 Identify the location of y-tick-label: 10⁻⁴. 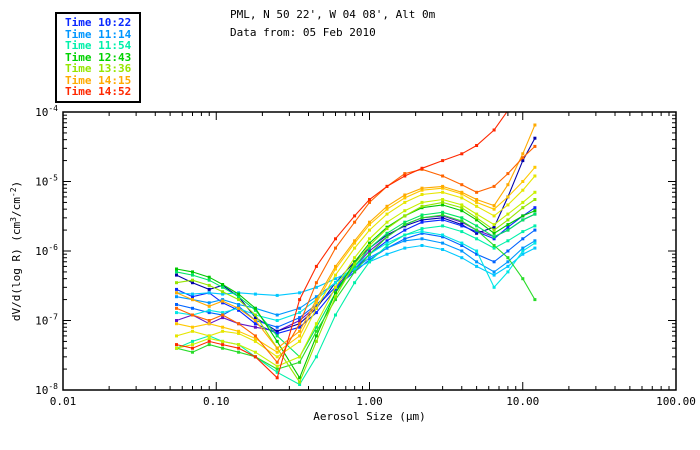
(46, 111).